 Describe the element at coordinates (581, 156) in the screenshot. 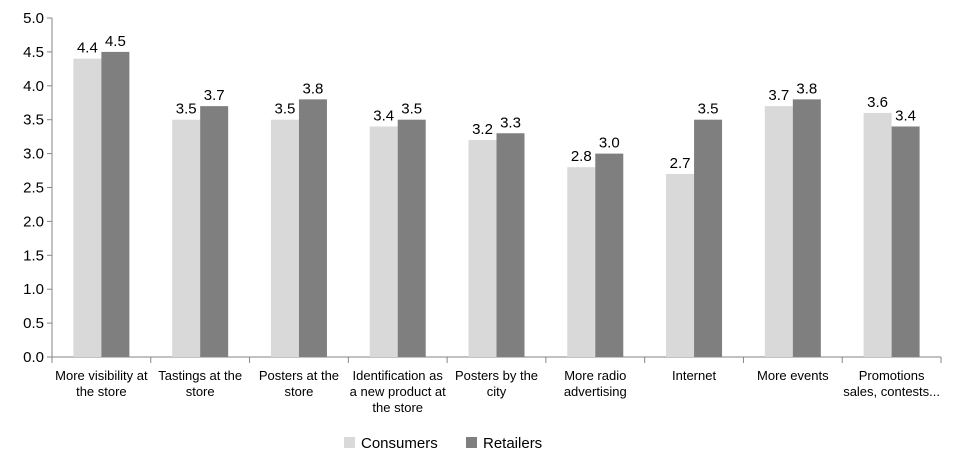

I see `data-label: 2.8` at that location.